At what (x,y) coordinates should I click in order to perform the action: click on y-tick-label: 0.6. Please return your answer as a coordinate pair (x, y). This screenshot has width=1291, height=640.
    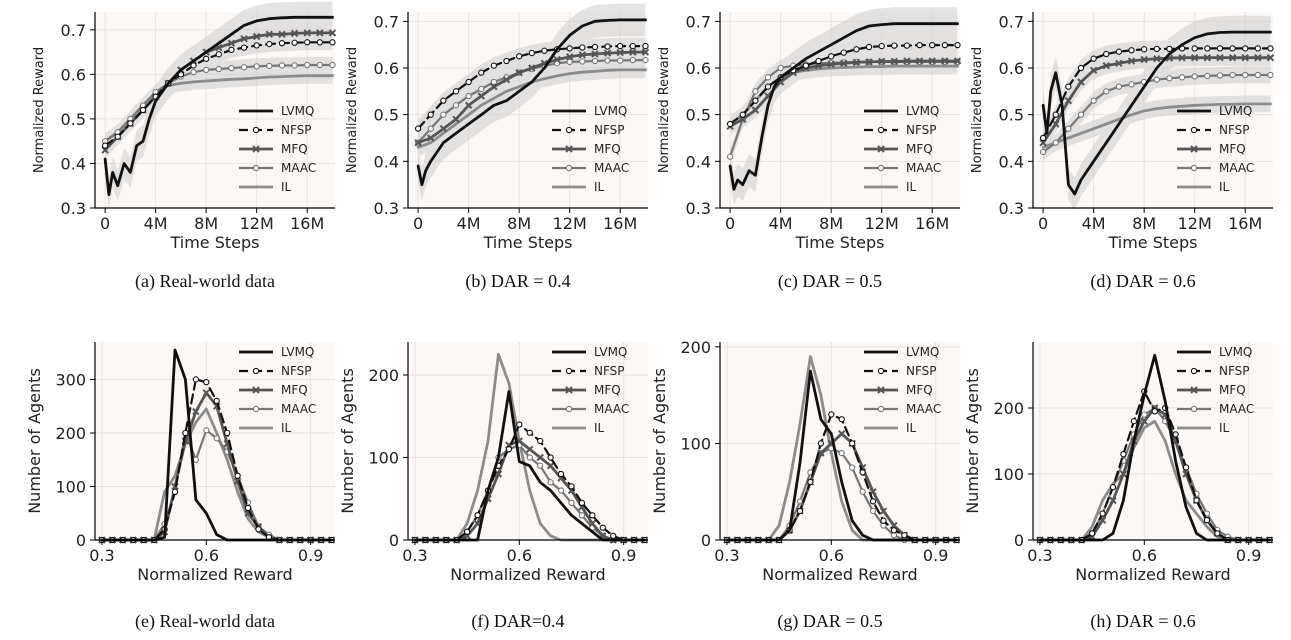
    Looking at the image, I should click on (698, 68).